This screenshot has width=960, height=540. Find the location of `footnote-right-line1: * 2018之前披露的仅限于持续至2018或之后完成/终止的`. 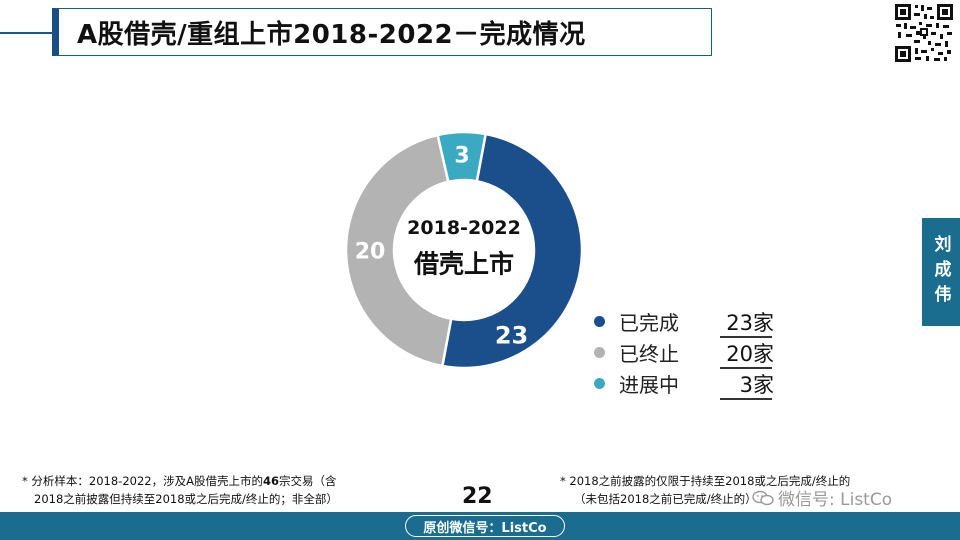

footnote-right-line1: * 2018之前披露的仅限于持续至2018或之后完成/终止的 is located at coordinates (705, 481).